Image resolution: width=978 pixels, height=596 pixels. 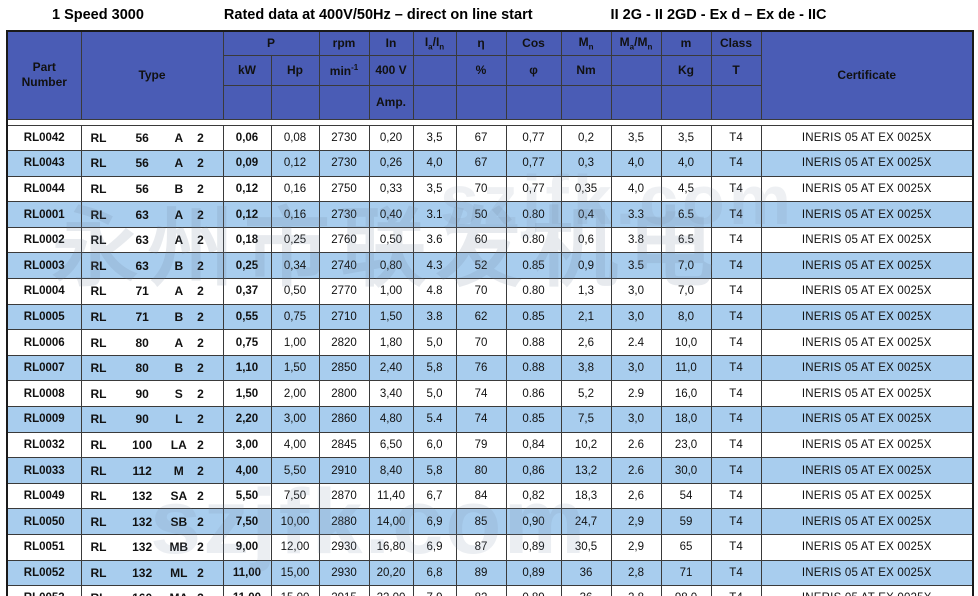 I want to click on cell-mn: 7,5, so click(x=586, y=419).